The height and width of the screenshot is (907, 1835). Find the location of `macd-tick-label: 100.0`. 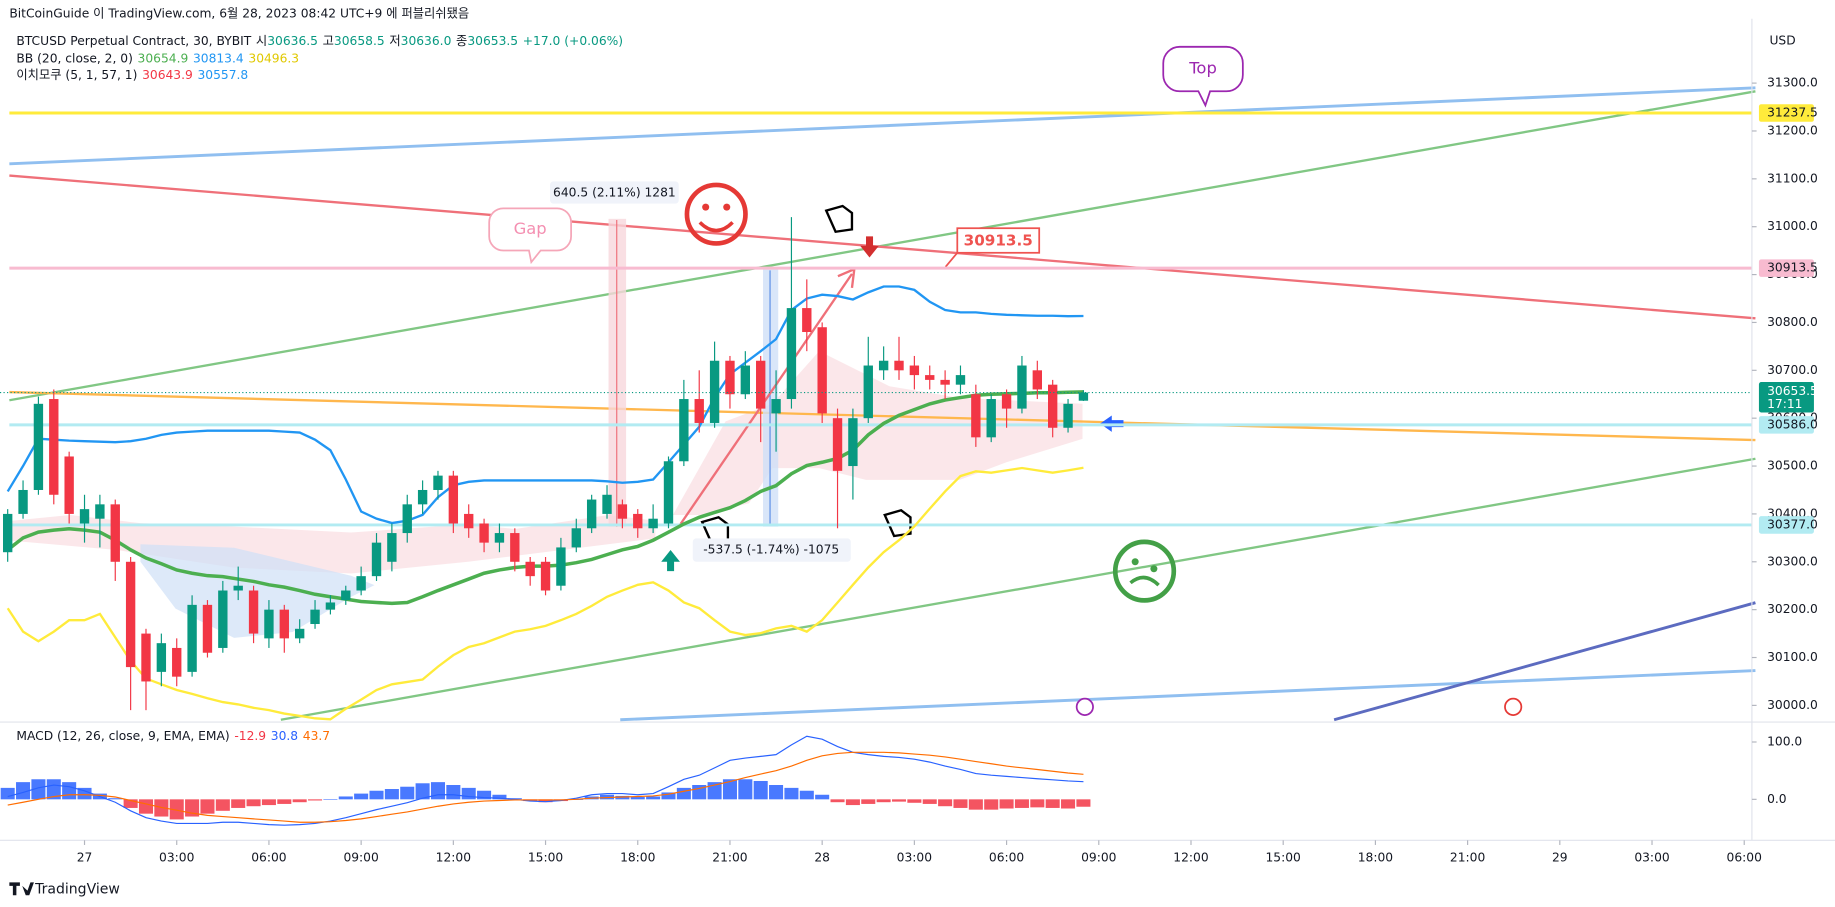

macd-tick-label: 100.0 is located at coordinates (1784, 741).